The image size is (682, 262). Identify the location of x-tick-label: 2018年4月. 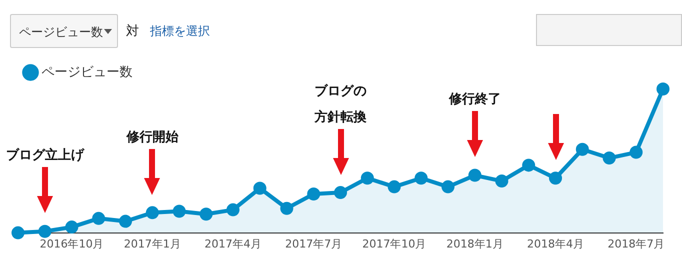
(555, 243).